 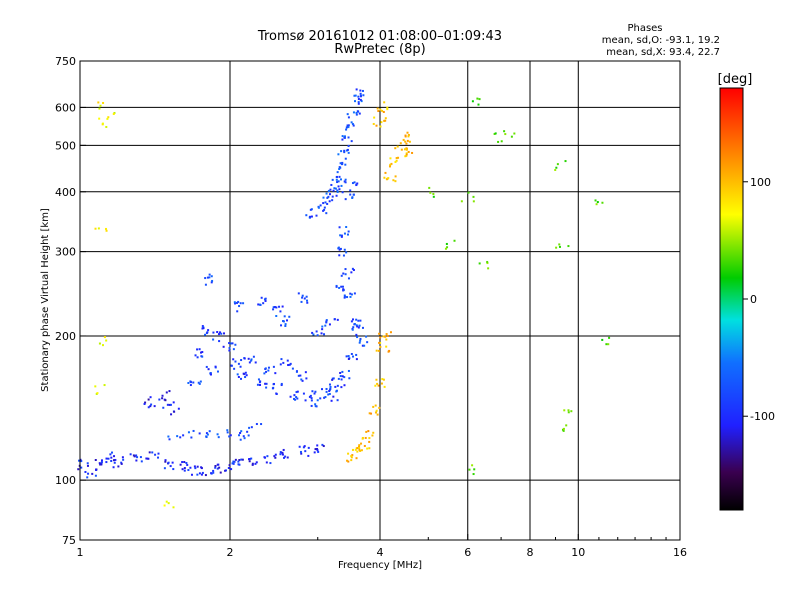 I want to click on x-axis-label: Frequency [MHz], so click(x=380, y=565).